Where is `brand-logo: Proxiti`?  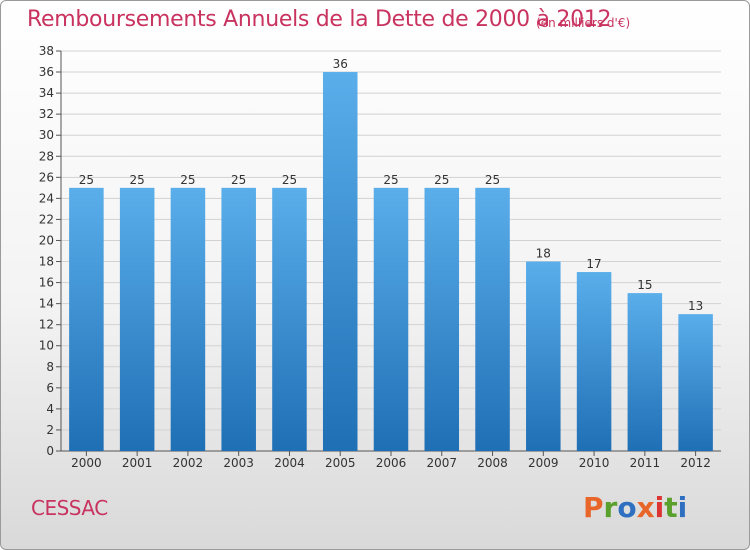 brand-logo: Proxiti is located at coordinates (635, 507).